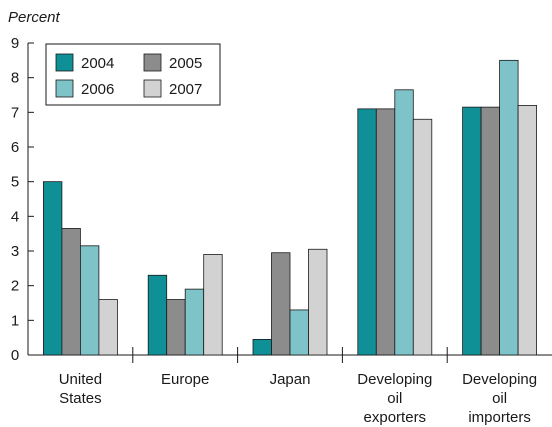 Image resolution: width=552 pixels, height=427 pixels. Describe the element at coordinates (97, 89) in the screenshot. I see `legend-label: 2006` at that location.